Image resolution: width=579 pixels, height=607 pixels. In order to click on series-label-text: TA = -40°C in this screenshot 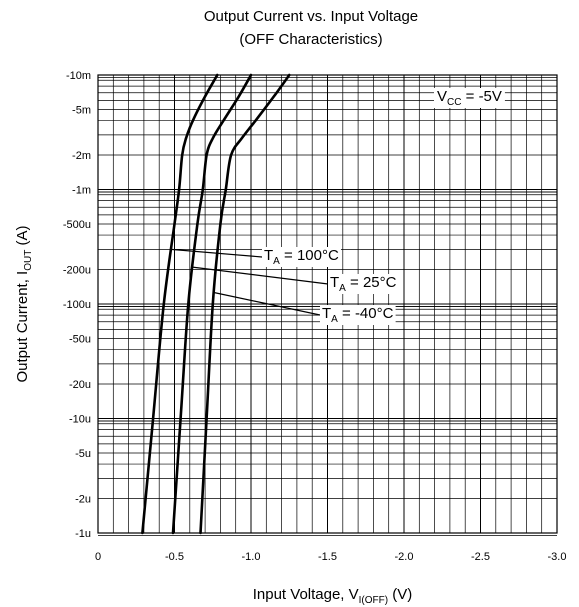, I will do `click(358, 315)`.